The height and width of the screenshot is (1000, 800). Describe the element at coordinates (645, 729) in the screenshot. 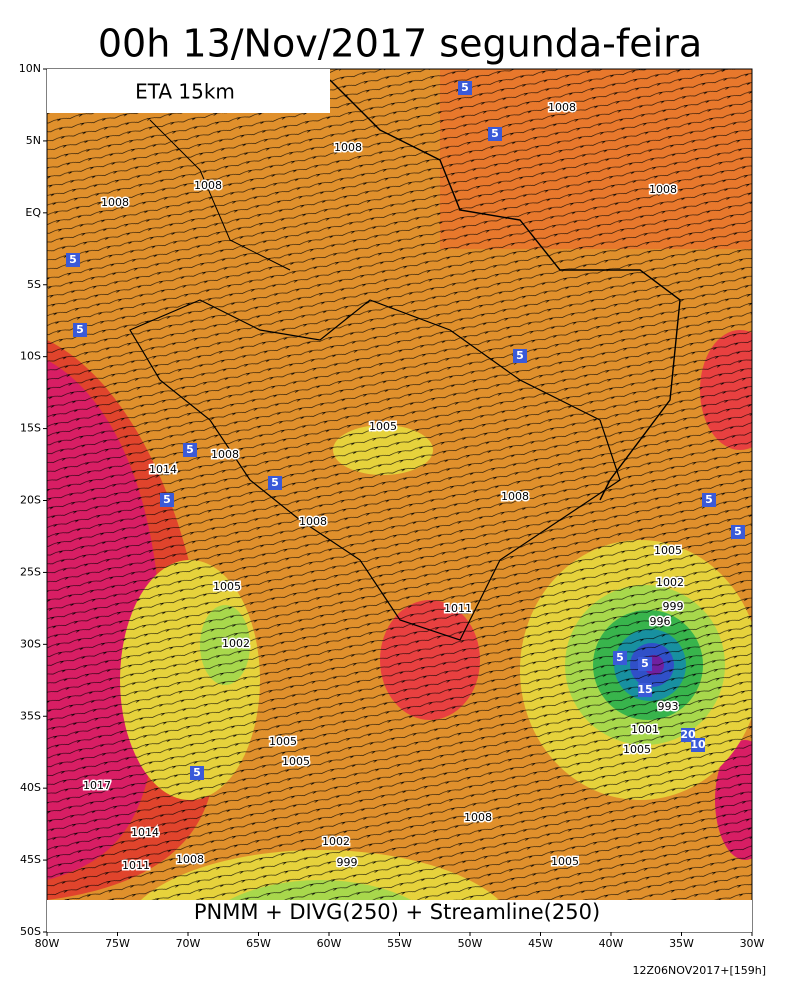

I see `isobar-label: 1001` at that location.